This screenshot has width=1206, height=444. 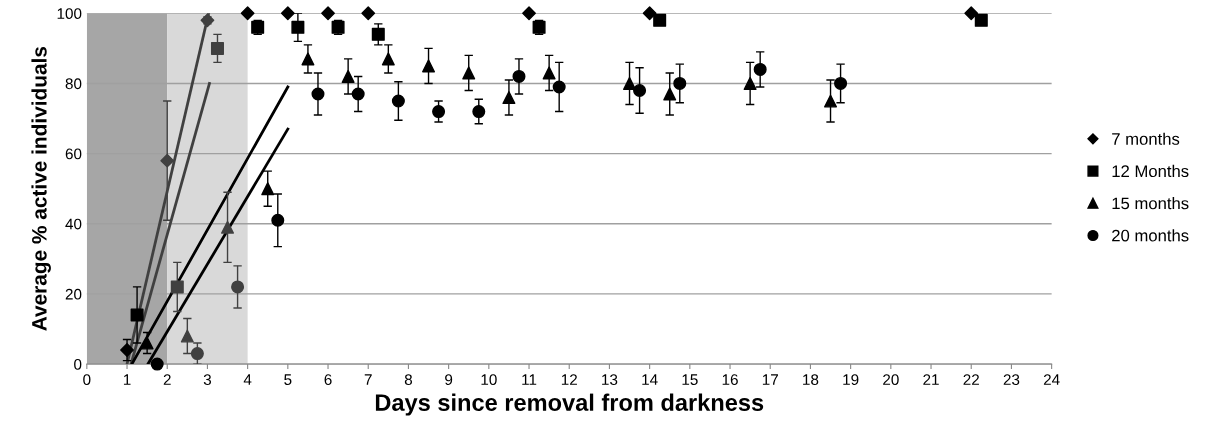 I want to click on y-axis-title: Average % active individuals, so click(x=41, y=188).